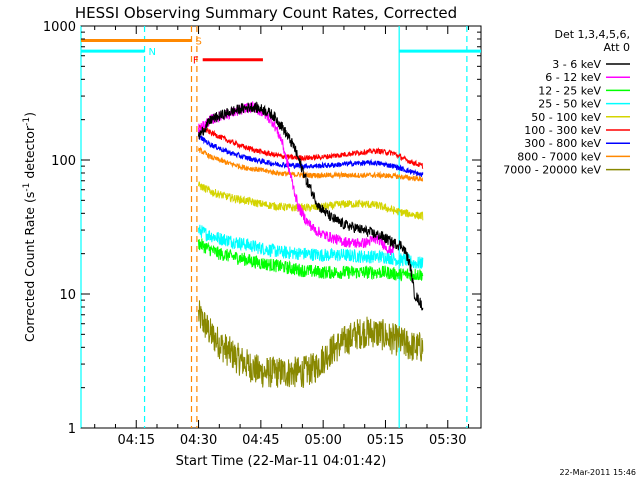  I want to click on x-tick-label-1: 04:30, so click(198, 440).